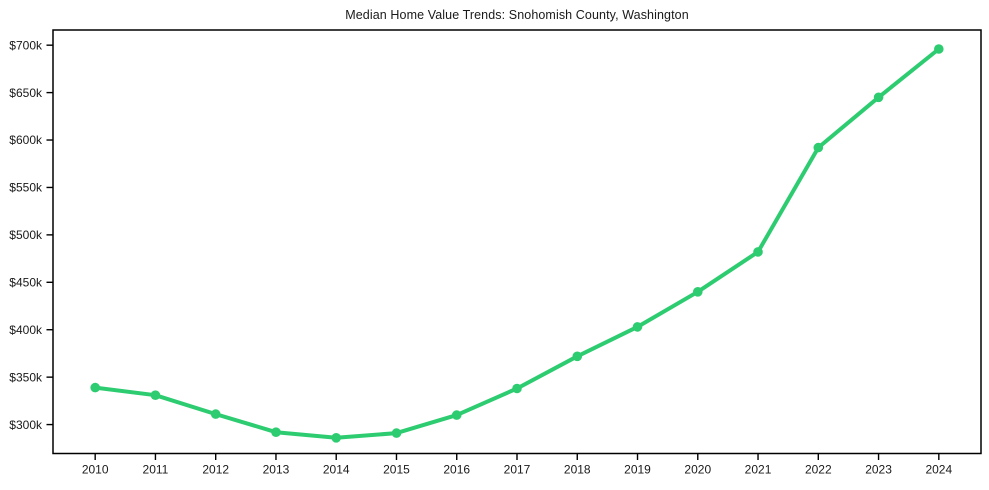 This screenshot has width=989, height=490. Describe the element at coordinates (26, 330) in the screenshot. I see `y-tick-label: $400k` at that location.